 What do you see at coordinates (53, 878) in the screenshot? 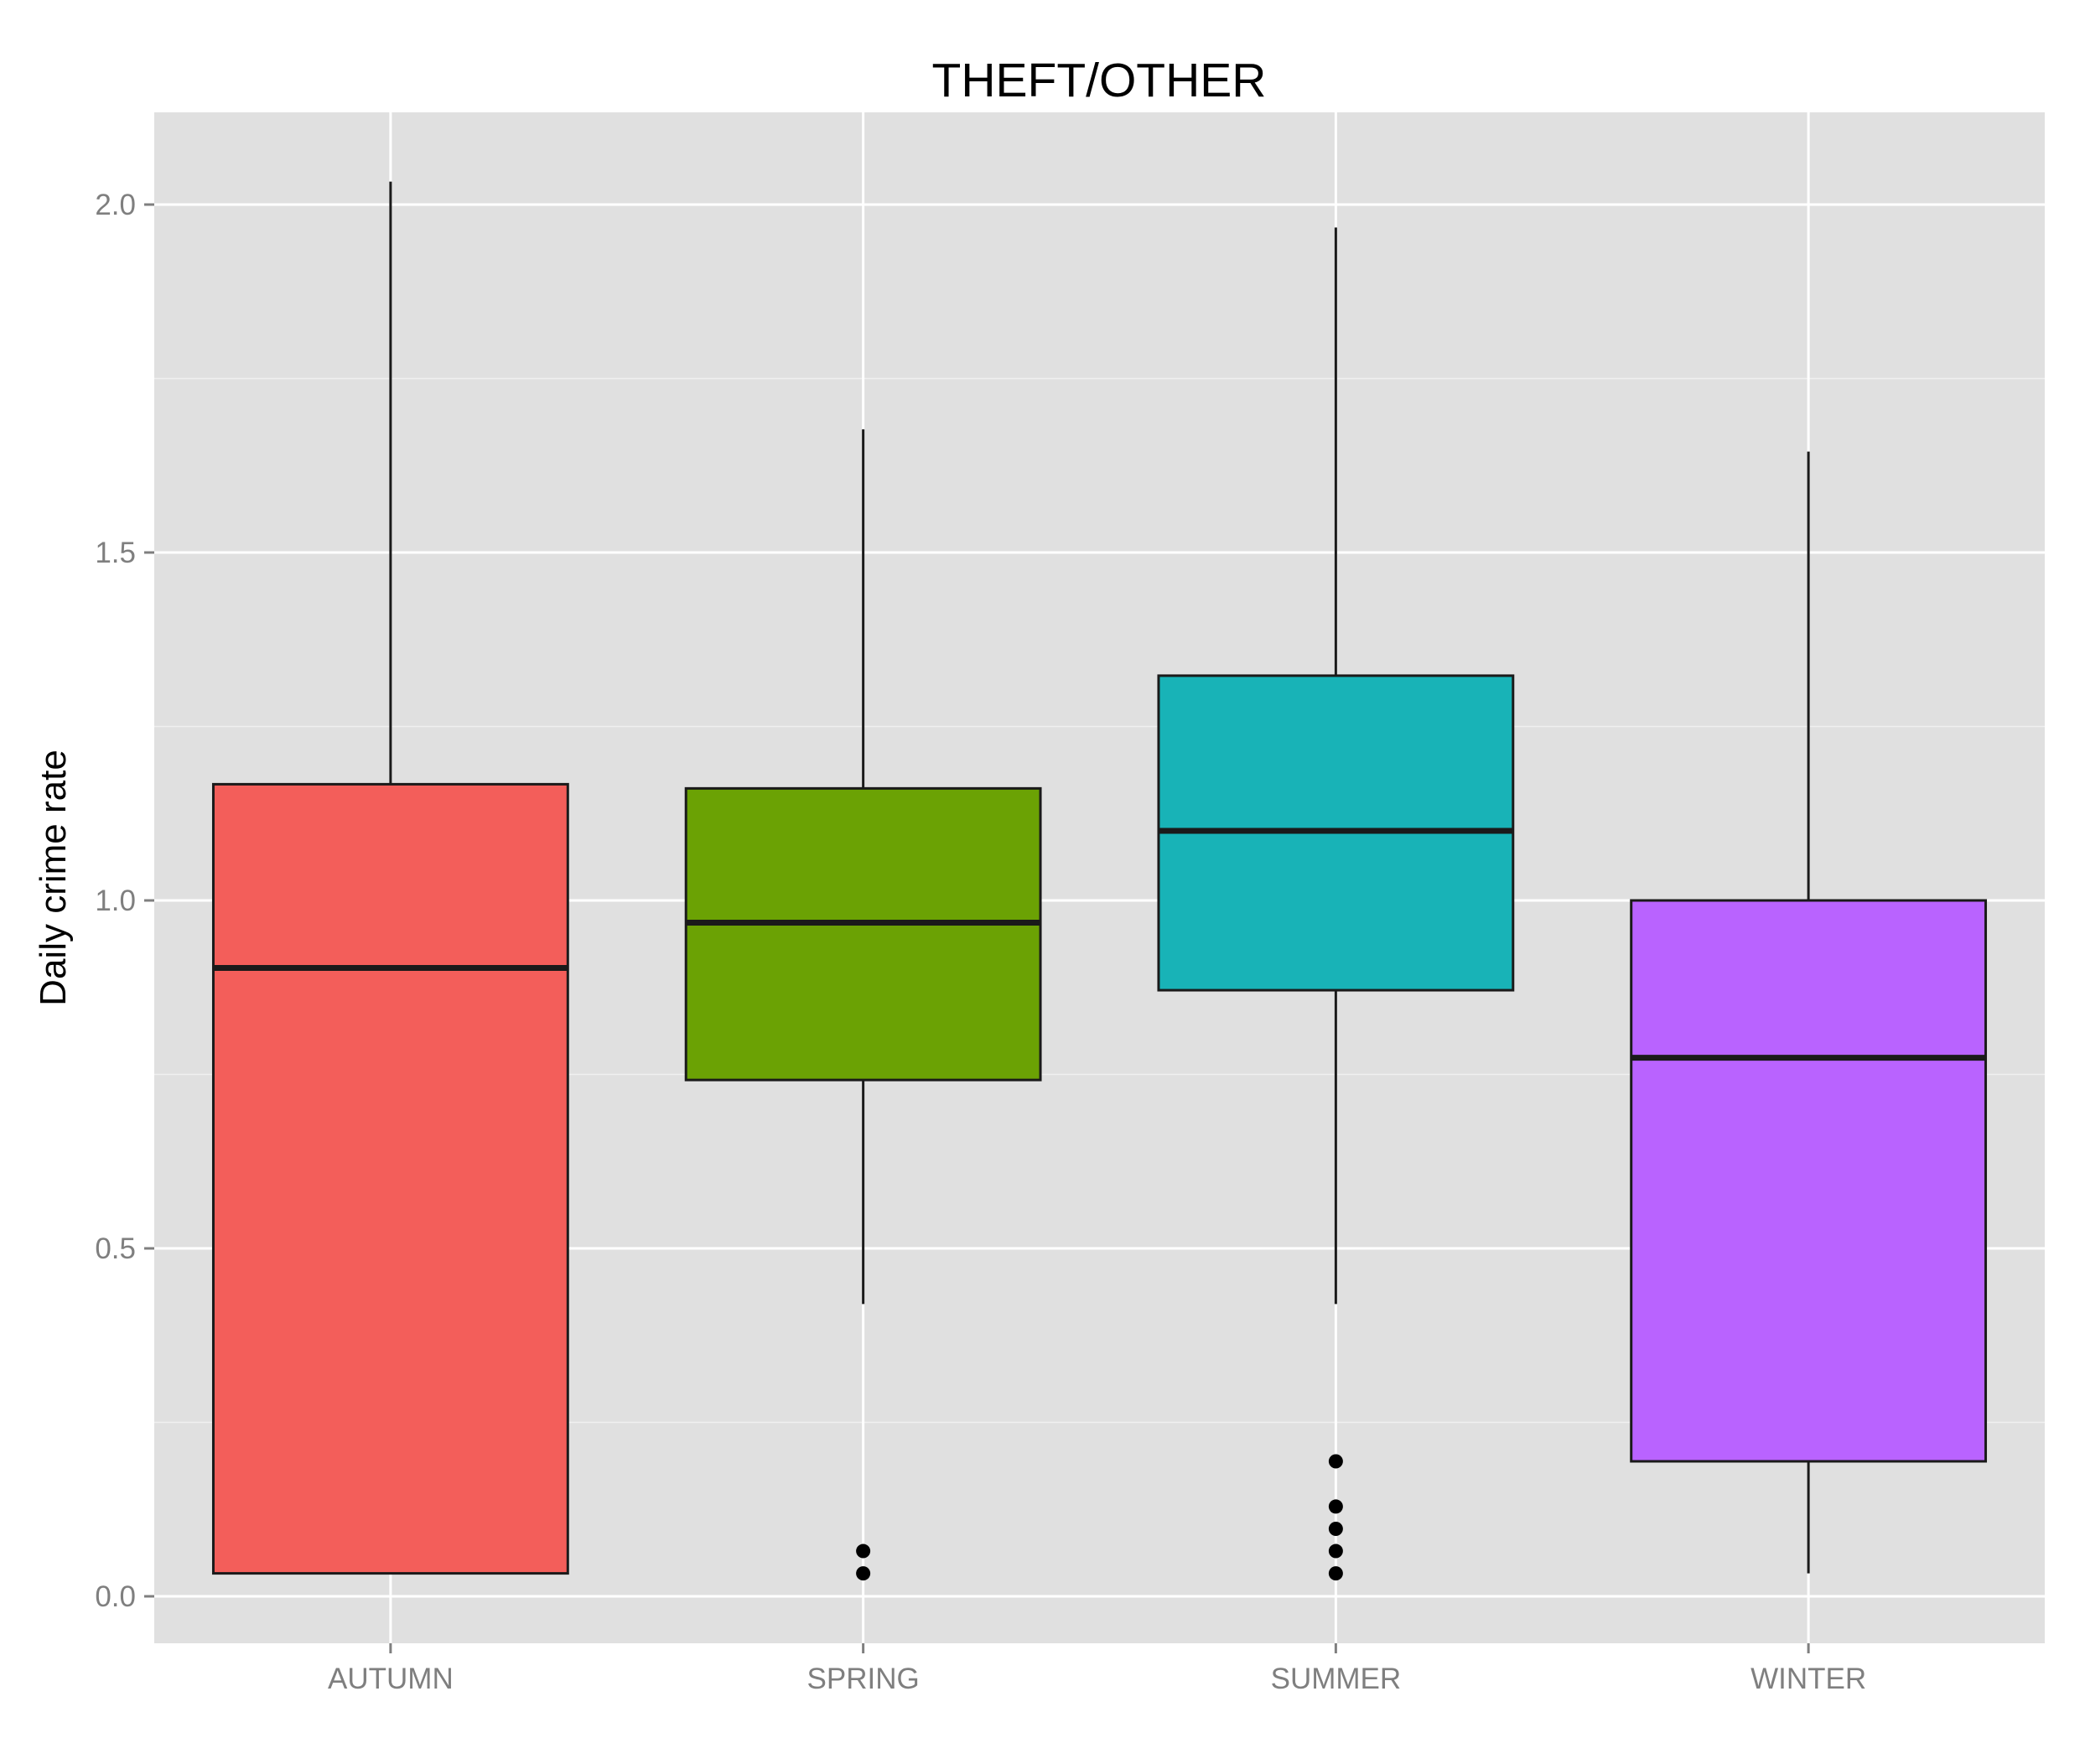
I see `y-axis-title: Daily crime rate` at bounding box center [53, 878].